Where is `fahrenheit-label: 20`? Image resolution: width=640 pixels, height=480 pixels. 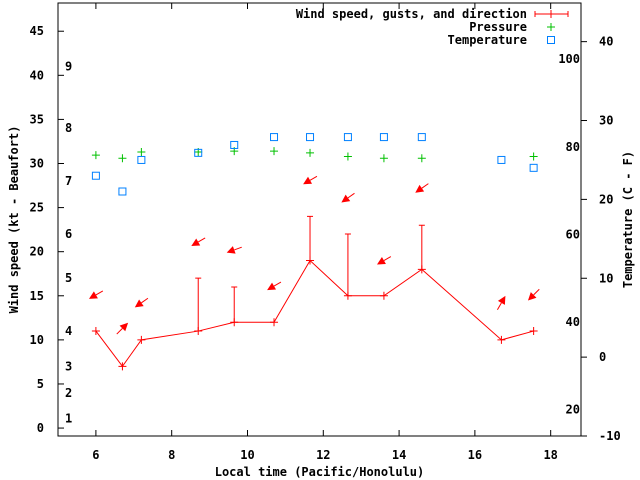
fahrenheit-label: 20 is located at coordinates (573, 410).